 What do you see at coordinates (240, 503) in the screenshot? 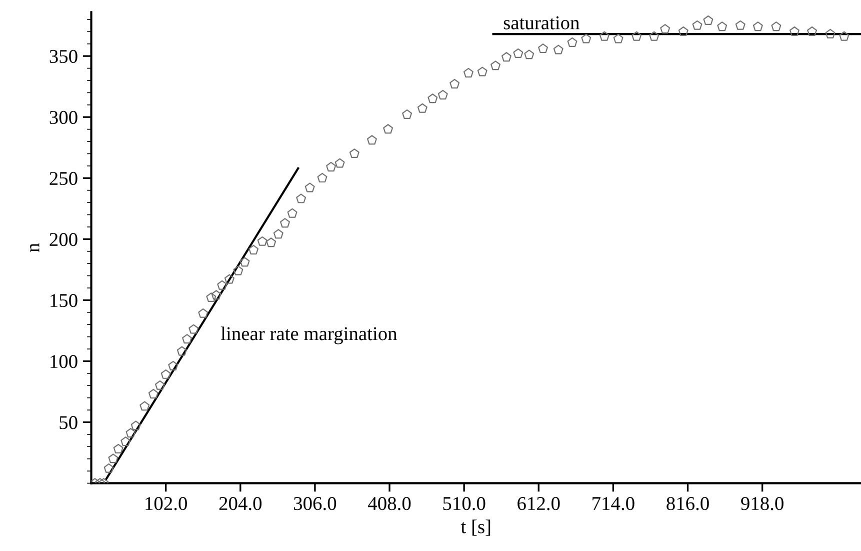
I see `x-tick-label: 204.0` at bounding box center [240, 503].